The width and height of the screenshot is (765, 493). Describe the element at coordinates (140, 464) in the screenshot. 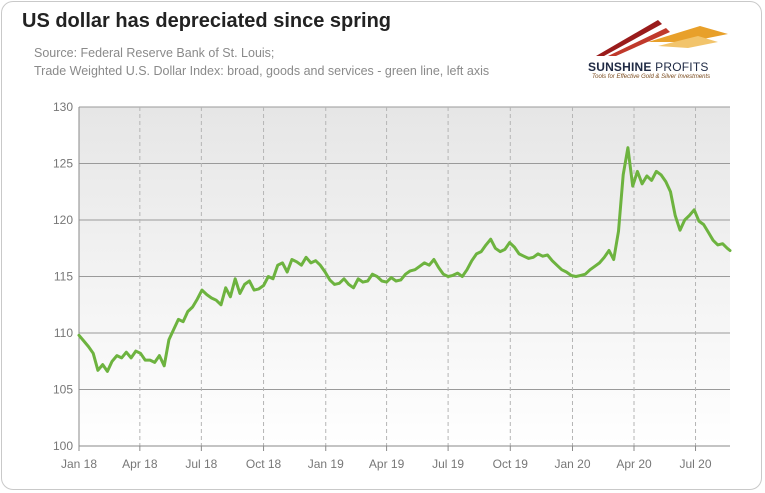

I see `x-tick-label-1: Apr 18` at that location.